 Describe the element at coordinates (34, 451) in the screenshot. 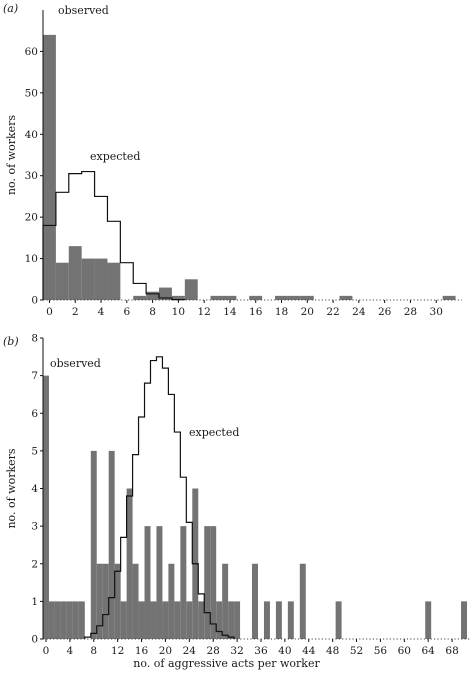

I see `y-tick-label: 5` at that location.